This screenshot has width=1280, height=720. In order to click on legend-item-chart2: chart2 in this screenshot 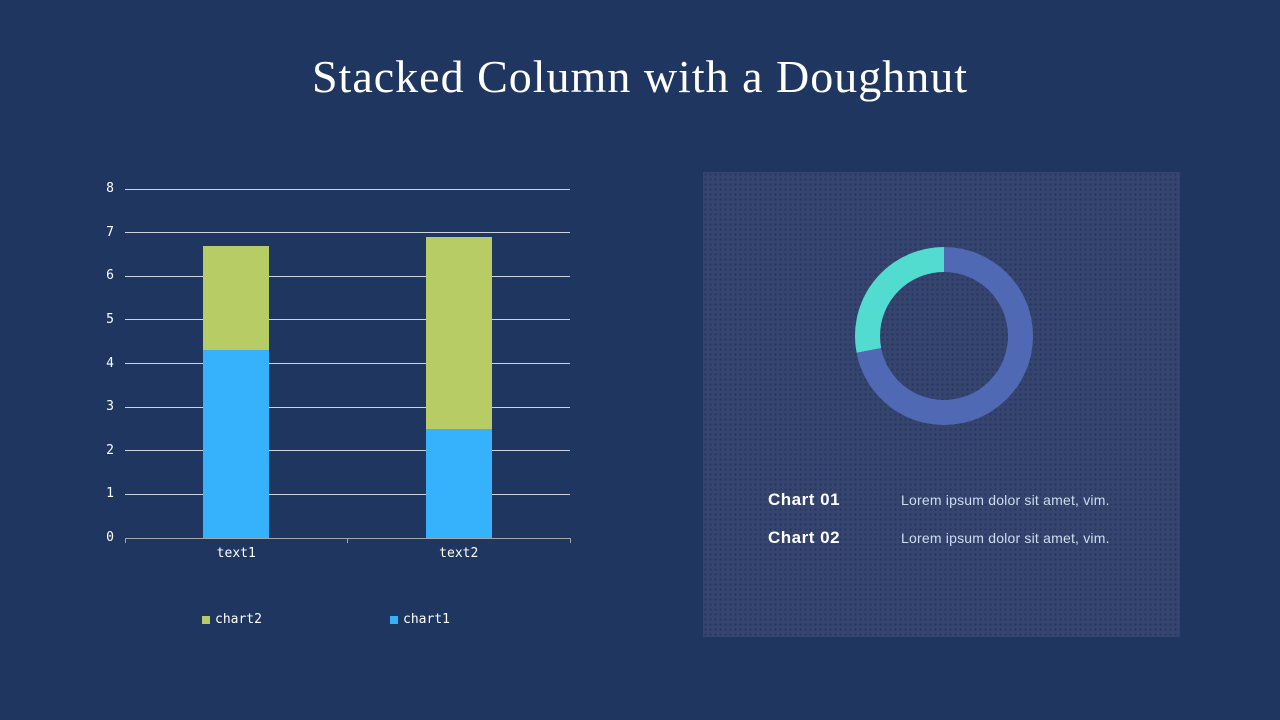, I will do `click(232, 619)`.